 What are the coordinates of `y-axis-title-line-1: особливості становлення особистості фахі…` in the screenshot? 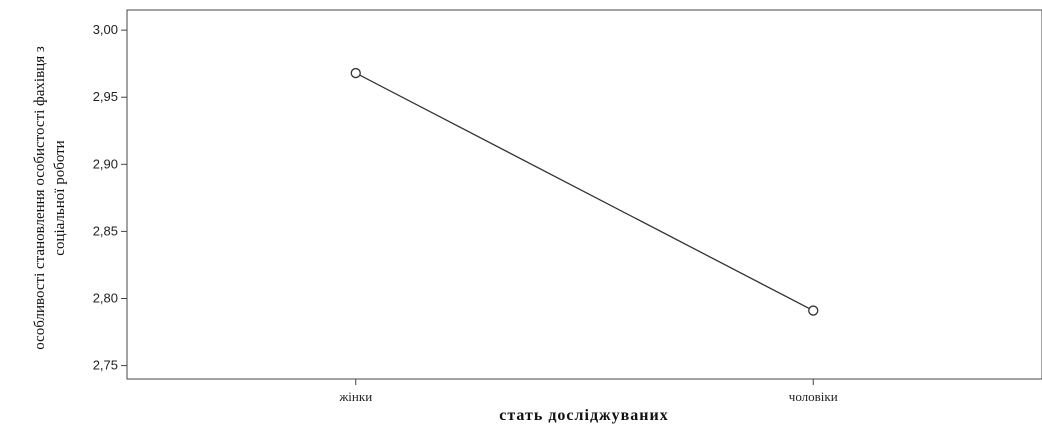 It's located at (40, 198).